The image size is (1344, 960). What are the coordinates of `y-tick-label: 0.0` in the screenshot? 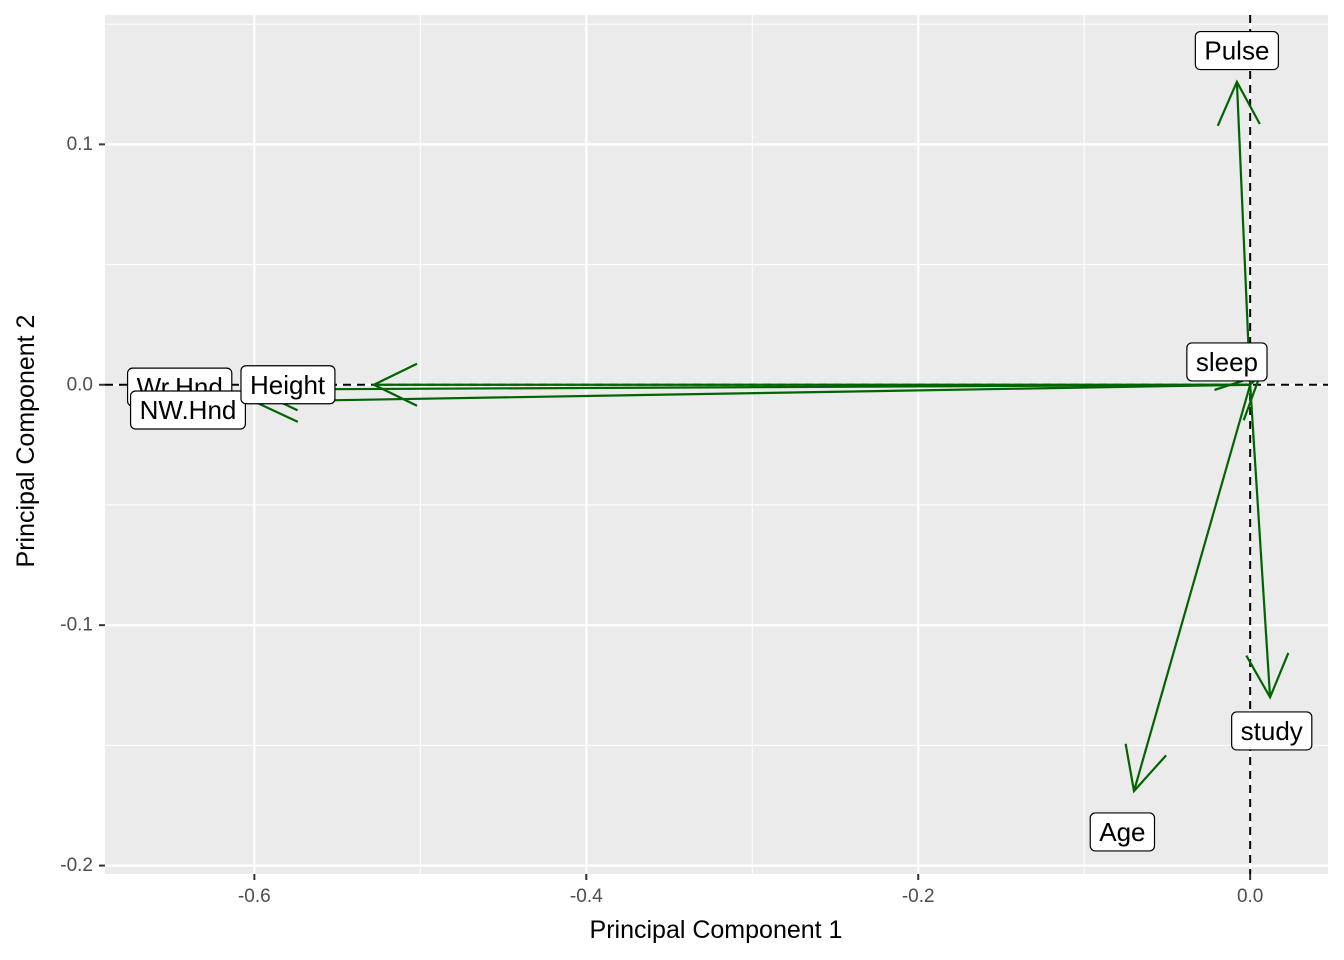 It's located at (80, 384).